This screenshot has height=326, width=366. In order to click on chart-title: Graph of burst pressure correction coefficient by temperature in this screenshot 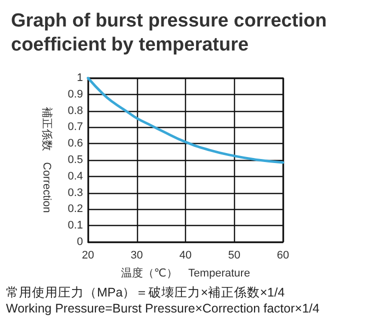, I will do `click(171, 33)`.